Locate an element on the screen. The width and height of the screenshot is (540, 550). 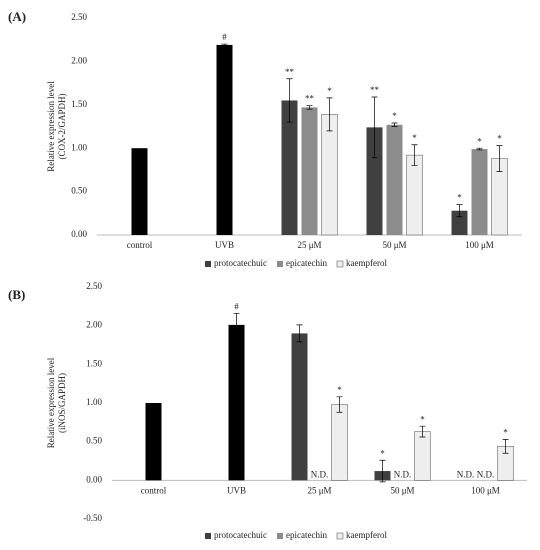
y-axis-label: (iNOS/GAPDH) is located at coordinates (62, 403).